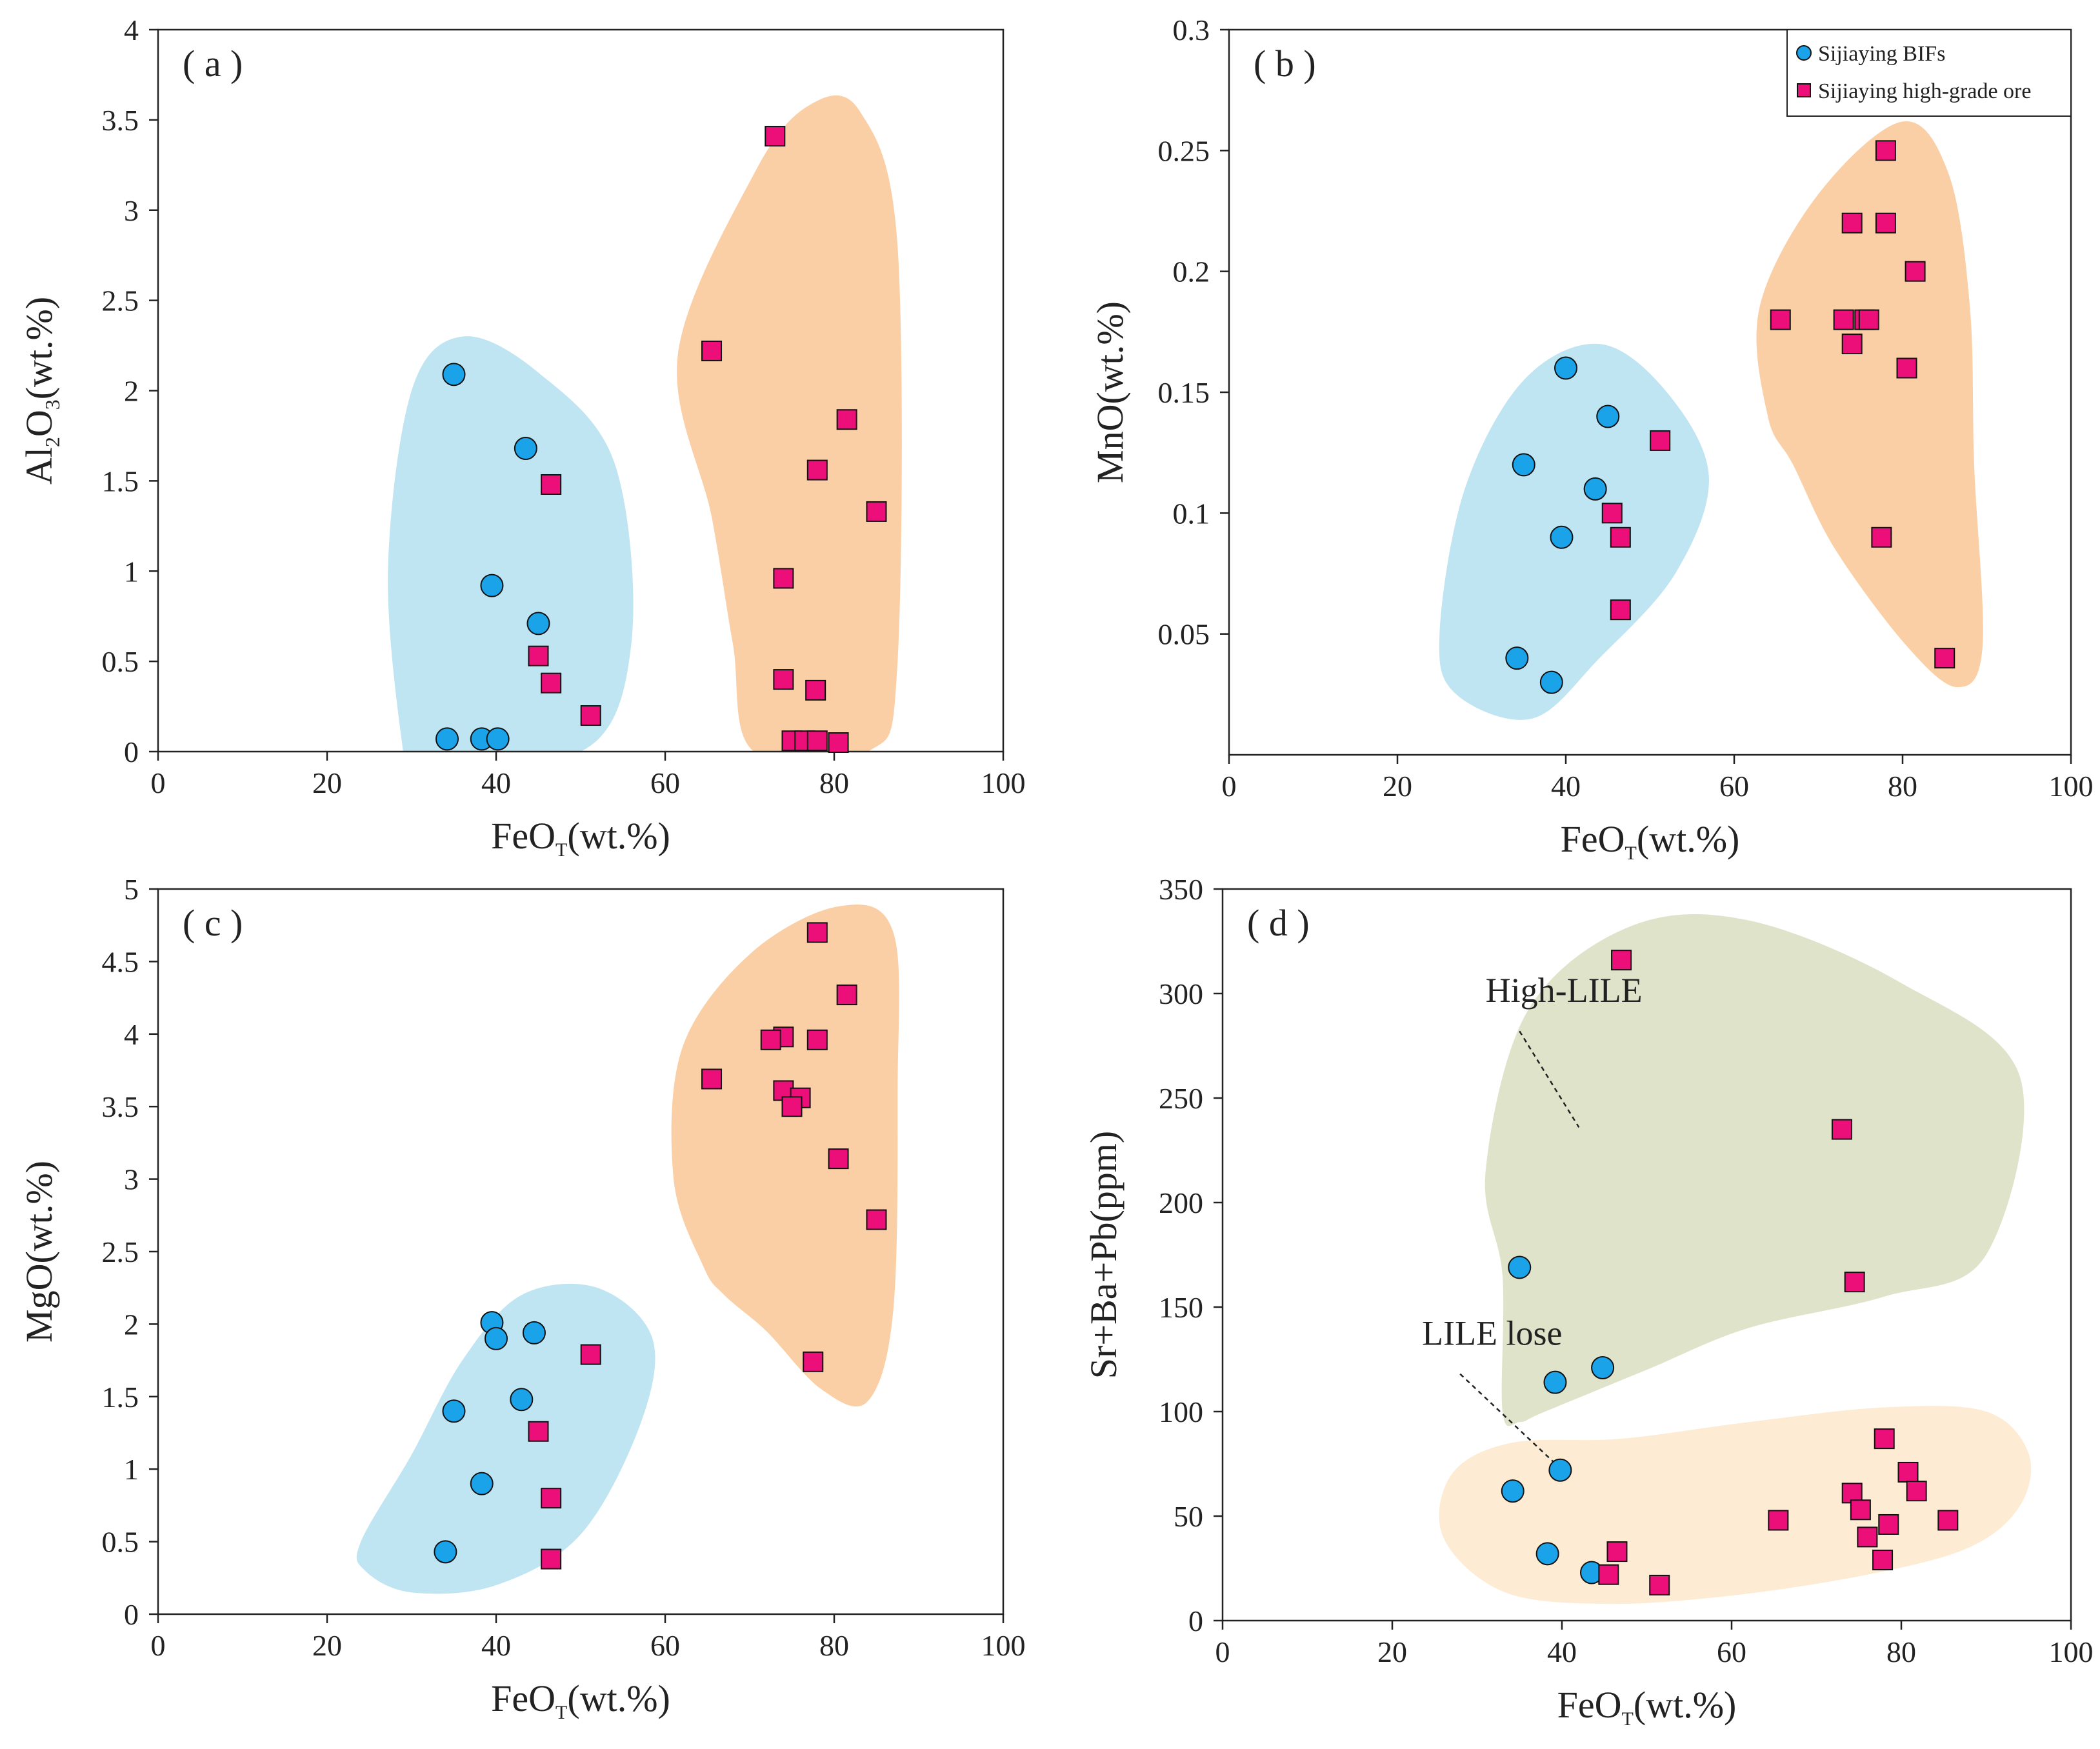 The width and height of the screenshot is (2100, 1749). Describe the element at coordinates (1110, 392) in the screenshot. I see `y-axis-title: MnO(wt.%)` at that location.